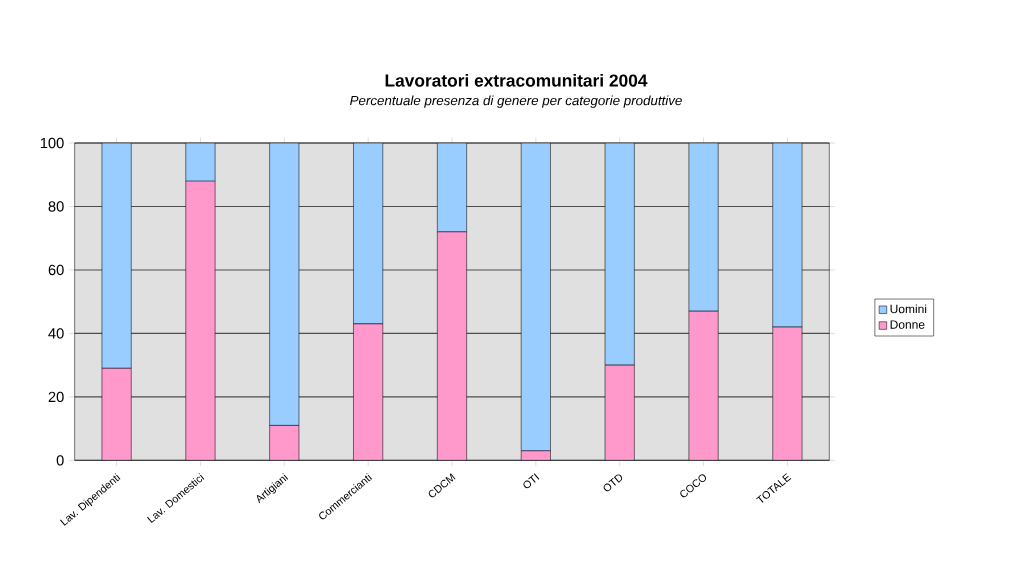  What do you see at coordinates (908, 309) in the screenshot?
I see `legend-label: Uomini` at bounding box center [908, 309].